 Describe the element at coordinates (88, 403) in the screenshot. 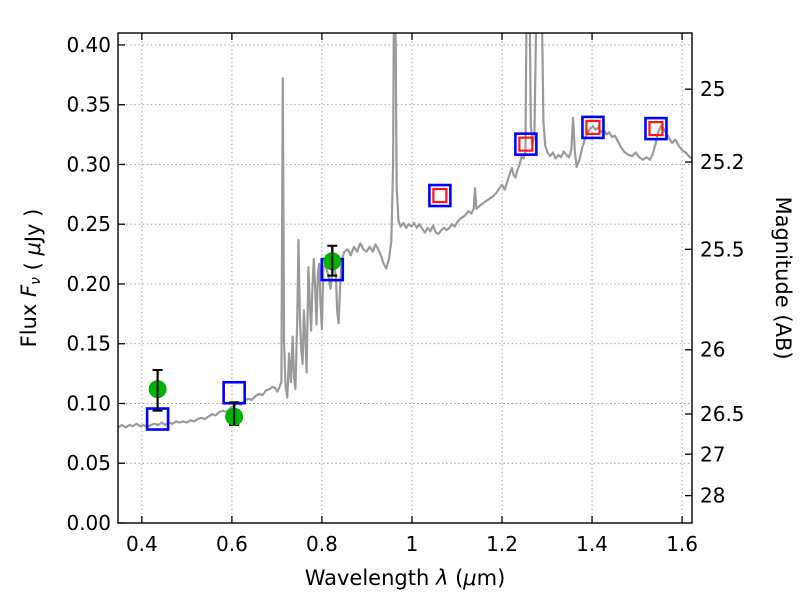

I see `y-tick-label: 0.10` at that location.